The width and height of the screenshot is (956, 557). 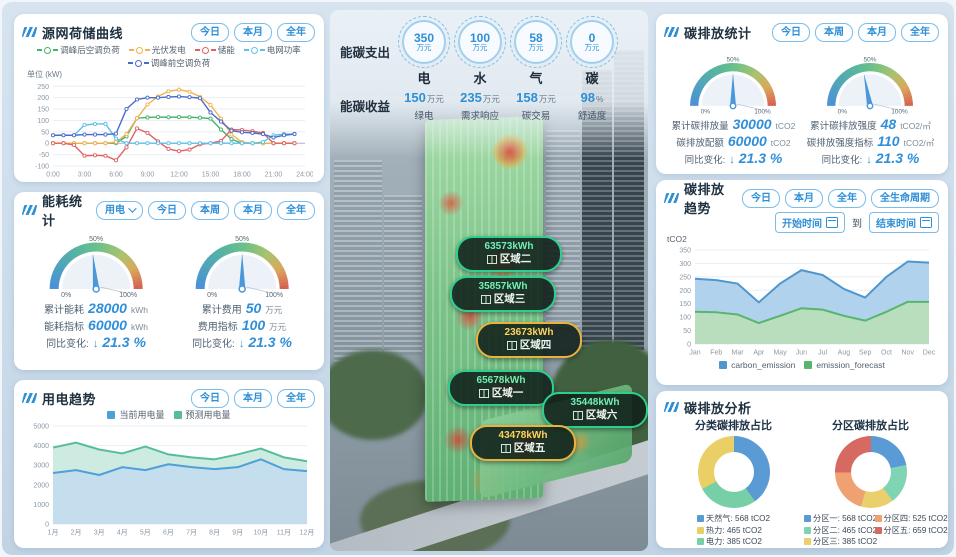 What do you see at coordinates (53, 175) in the screenshot?
I see `svg-text: 0:00` at bounding box center [53, 175].